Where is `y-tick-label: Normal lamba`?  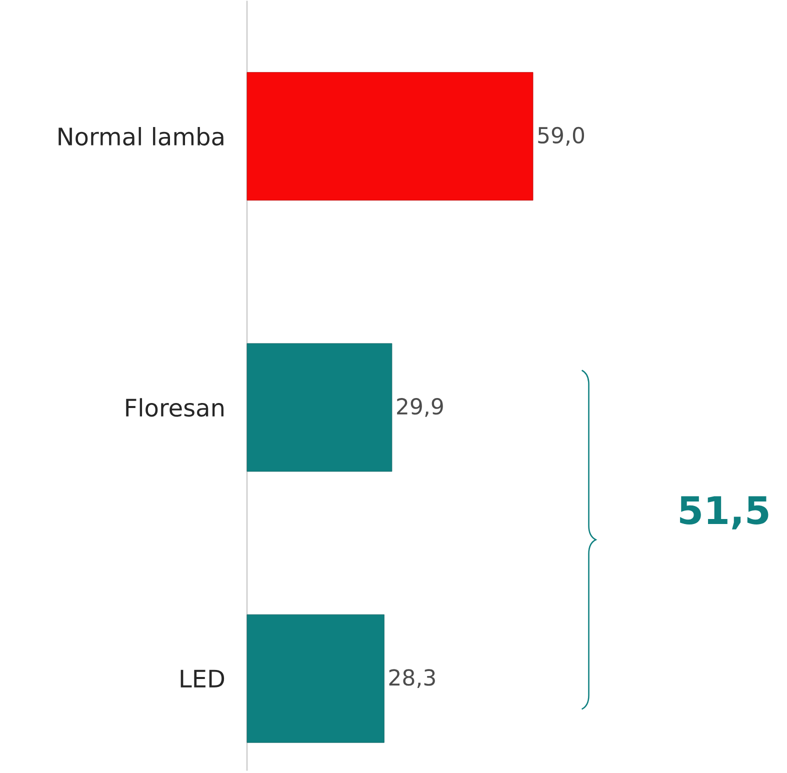
y-tick-label: Normal lamba is located at coordinates (141, 136).